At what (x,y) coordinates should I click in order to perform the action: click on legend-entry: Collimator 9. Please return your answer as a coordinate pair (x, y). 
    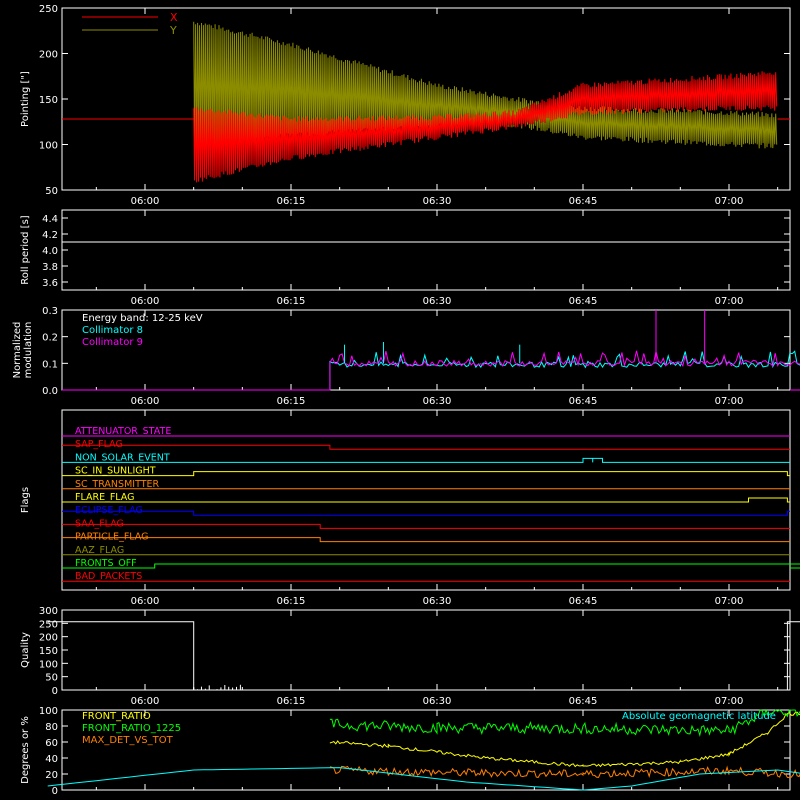
    Looking at the image, I should click on (112, 342).